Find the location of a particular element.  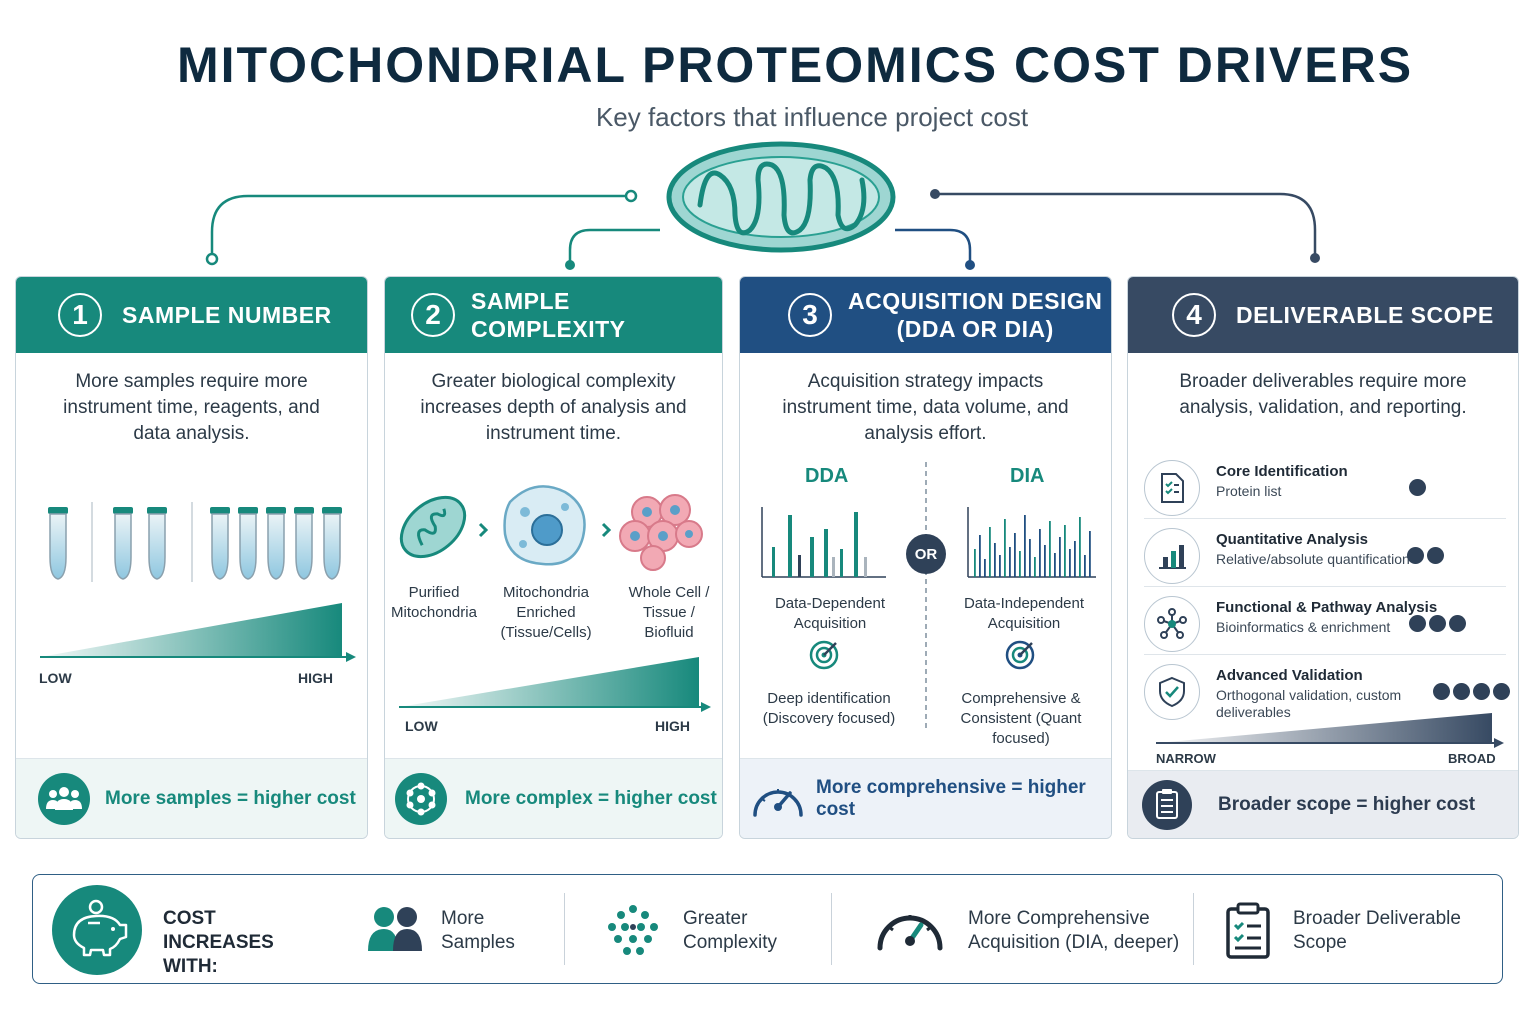

piggy-bank-icon is located at coordinates (97, 930).